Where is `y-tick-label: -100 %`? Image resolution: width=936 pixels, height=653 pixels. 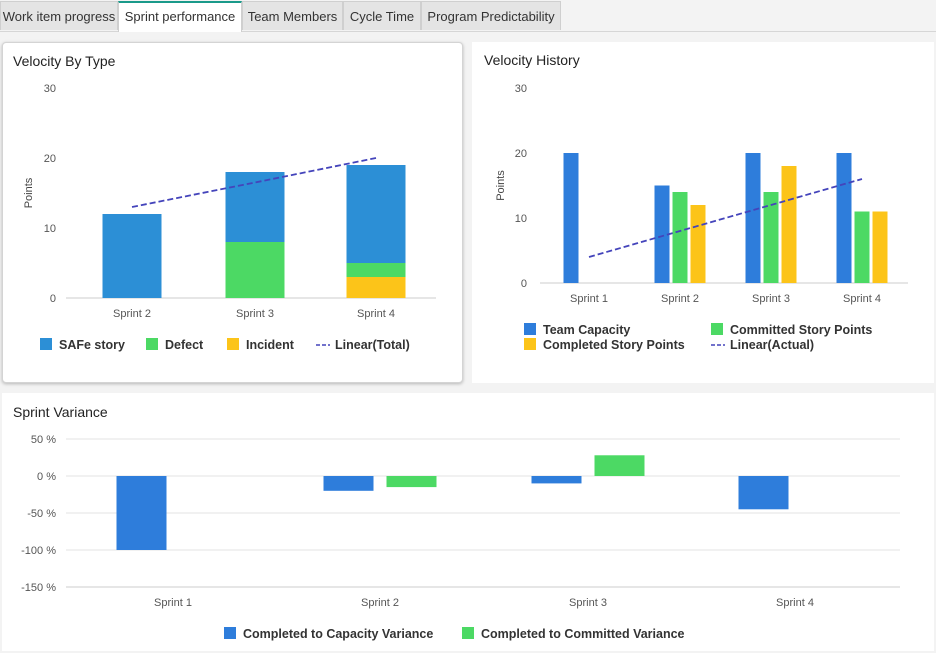
y-tick-label: -100 % is located at coordinates (38, 551).